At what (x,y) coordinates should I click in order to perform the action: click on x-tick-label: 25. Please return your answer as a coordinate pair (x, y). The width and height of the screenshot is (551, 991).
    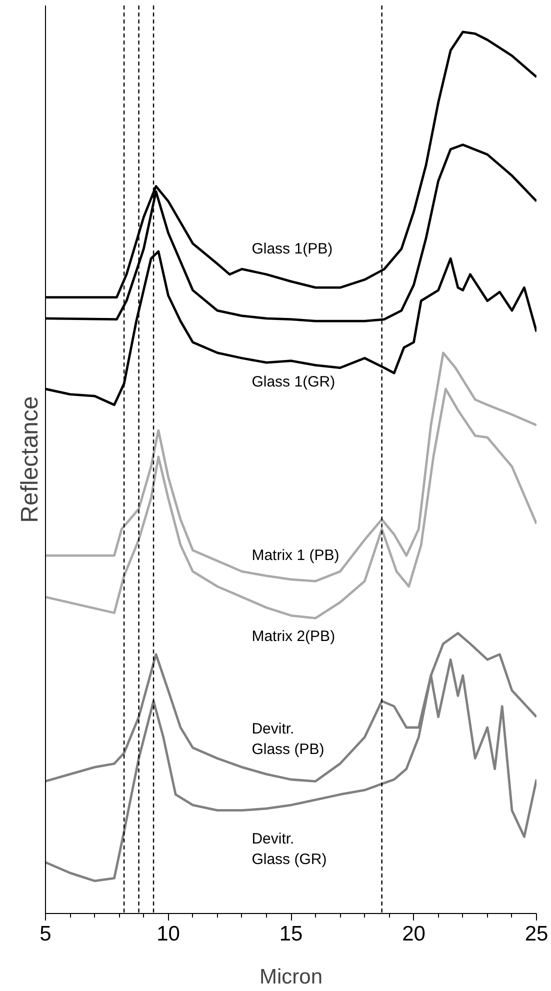
    Looking at the image, I should click on (536, 934).